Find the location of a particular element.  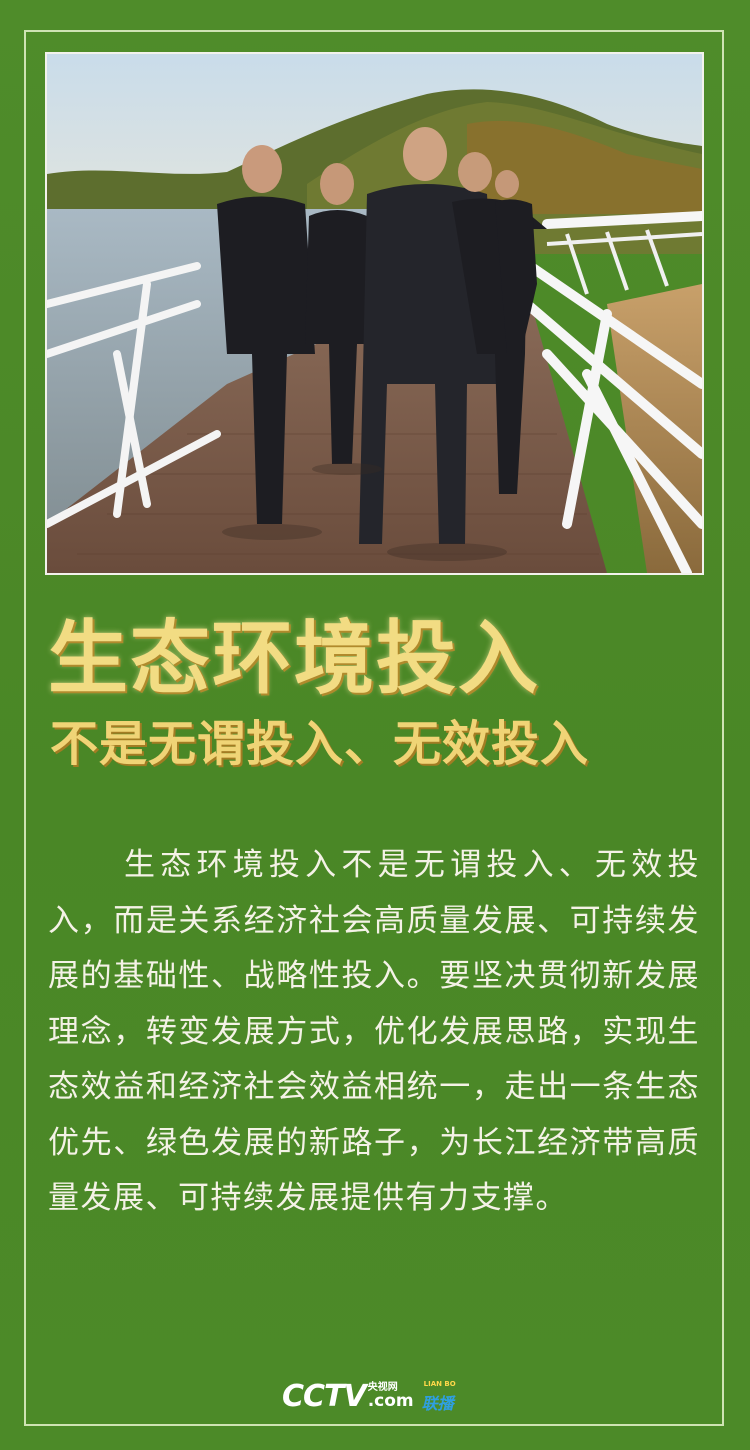

cctv-wordmark: CCTV is located at coordinates (324, 1396).